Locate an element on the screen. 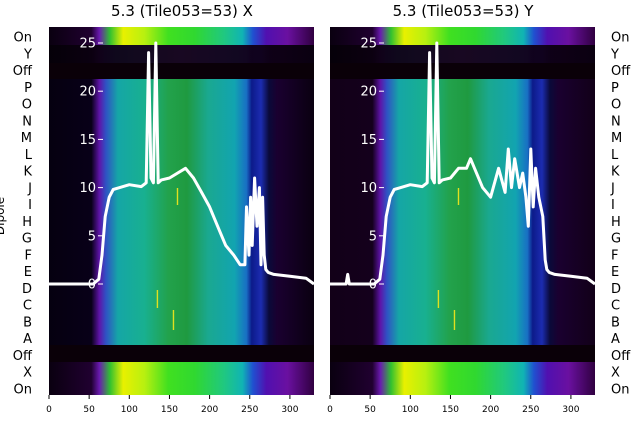 This screenshot has height=440, width=640. y-axis-label: Dipole is located at coordinates (3, 216).